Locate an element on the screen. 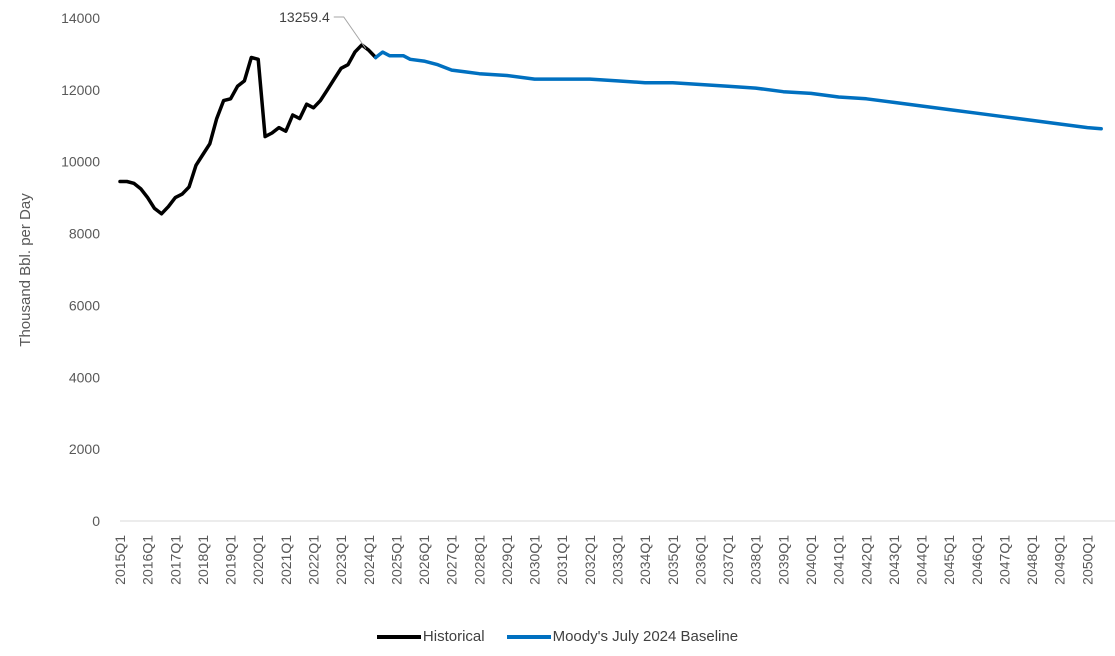  x-tick-label: 2027Q1 is located at coordinates (452, 560).